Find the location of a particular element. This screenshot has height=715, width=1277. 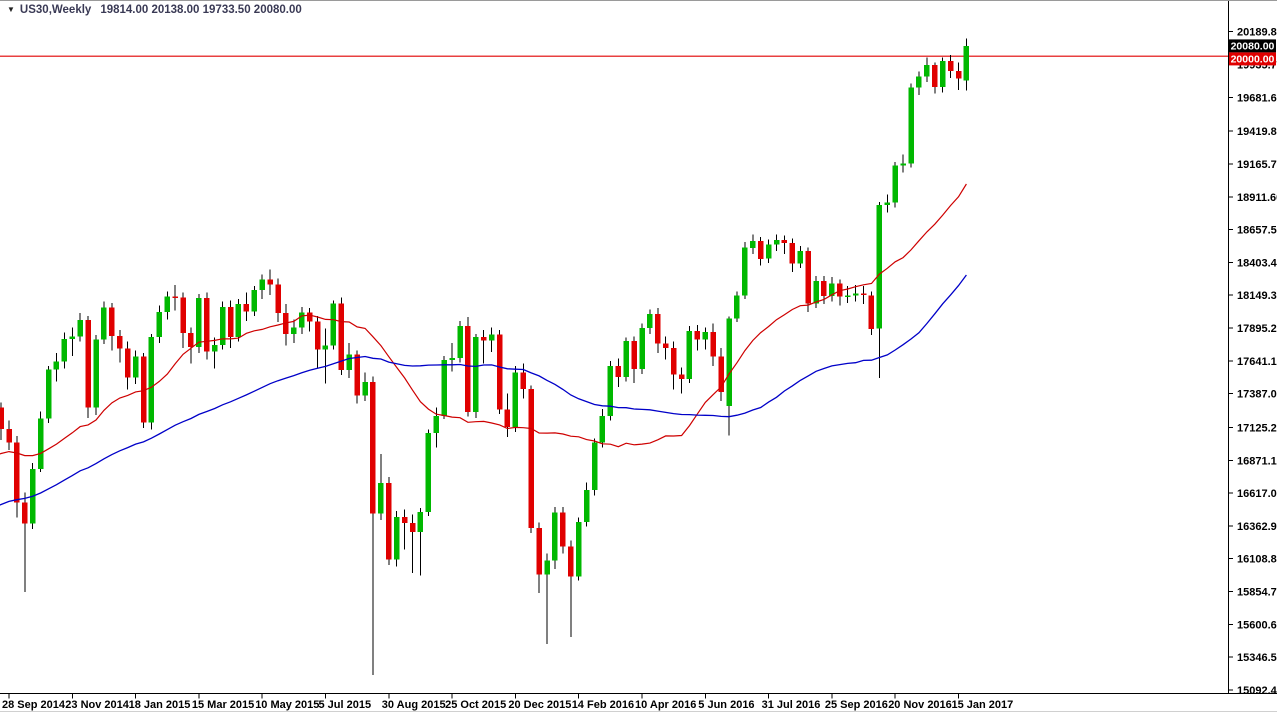

date-axis-label: 23 Nov 2014 is located at coordinates (97, 705).